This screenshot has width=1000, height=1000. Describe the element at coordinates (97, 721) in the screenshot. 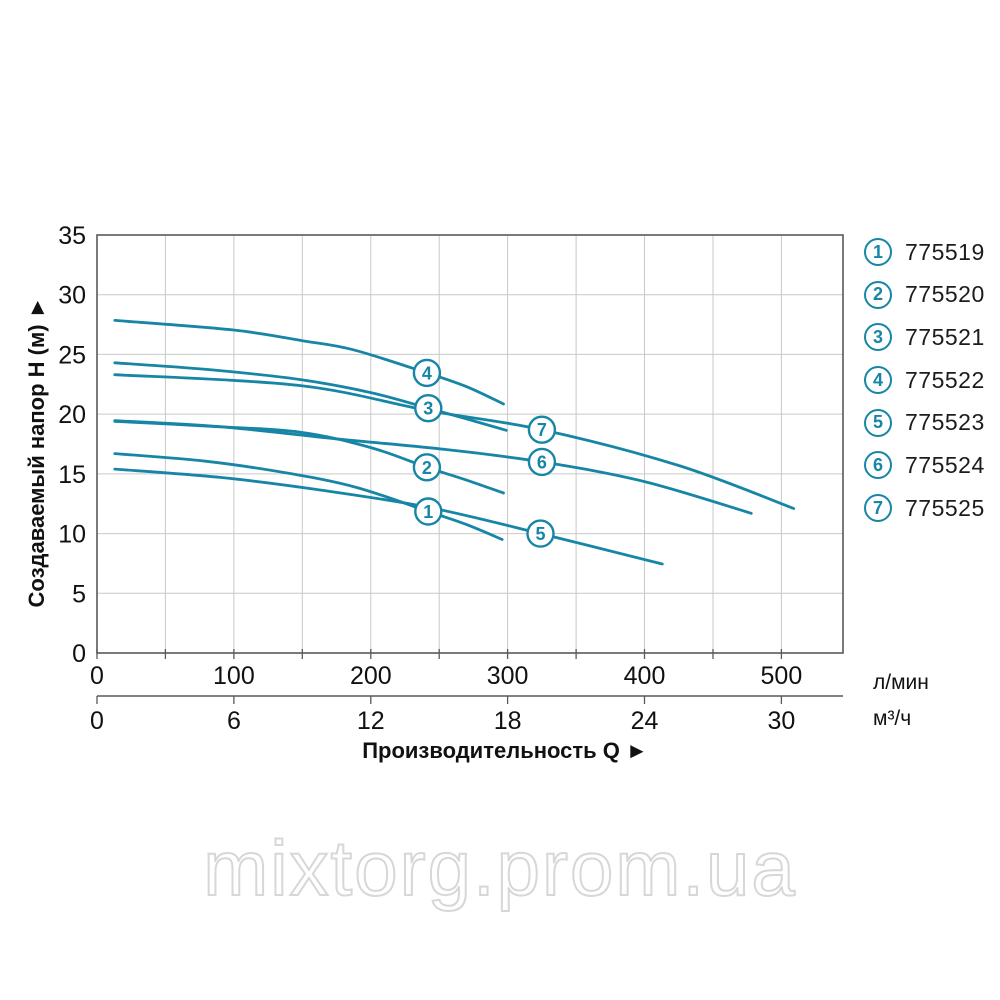

I see `x2-tick-label: 0` at that location.